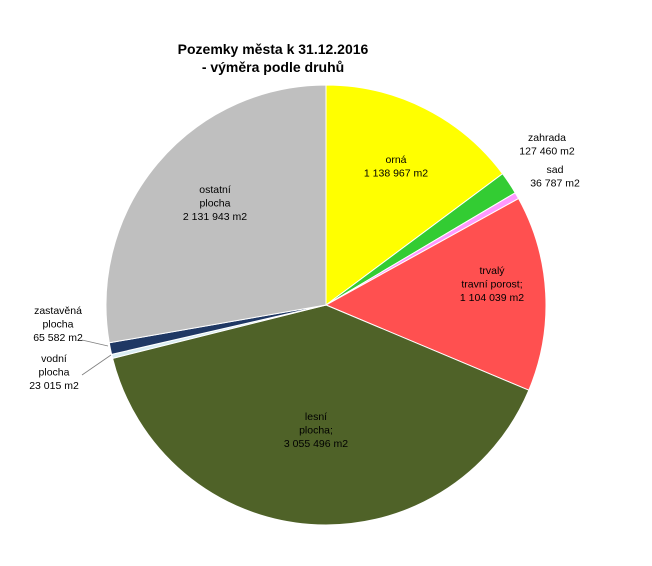  What do you see at coordinates (414, 195) in the screenshot?
I see `pie-slice-orná` at bounding box center [414, 195].